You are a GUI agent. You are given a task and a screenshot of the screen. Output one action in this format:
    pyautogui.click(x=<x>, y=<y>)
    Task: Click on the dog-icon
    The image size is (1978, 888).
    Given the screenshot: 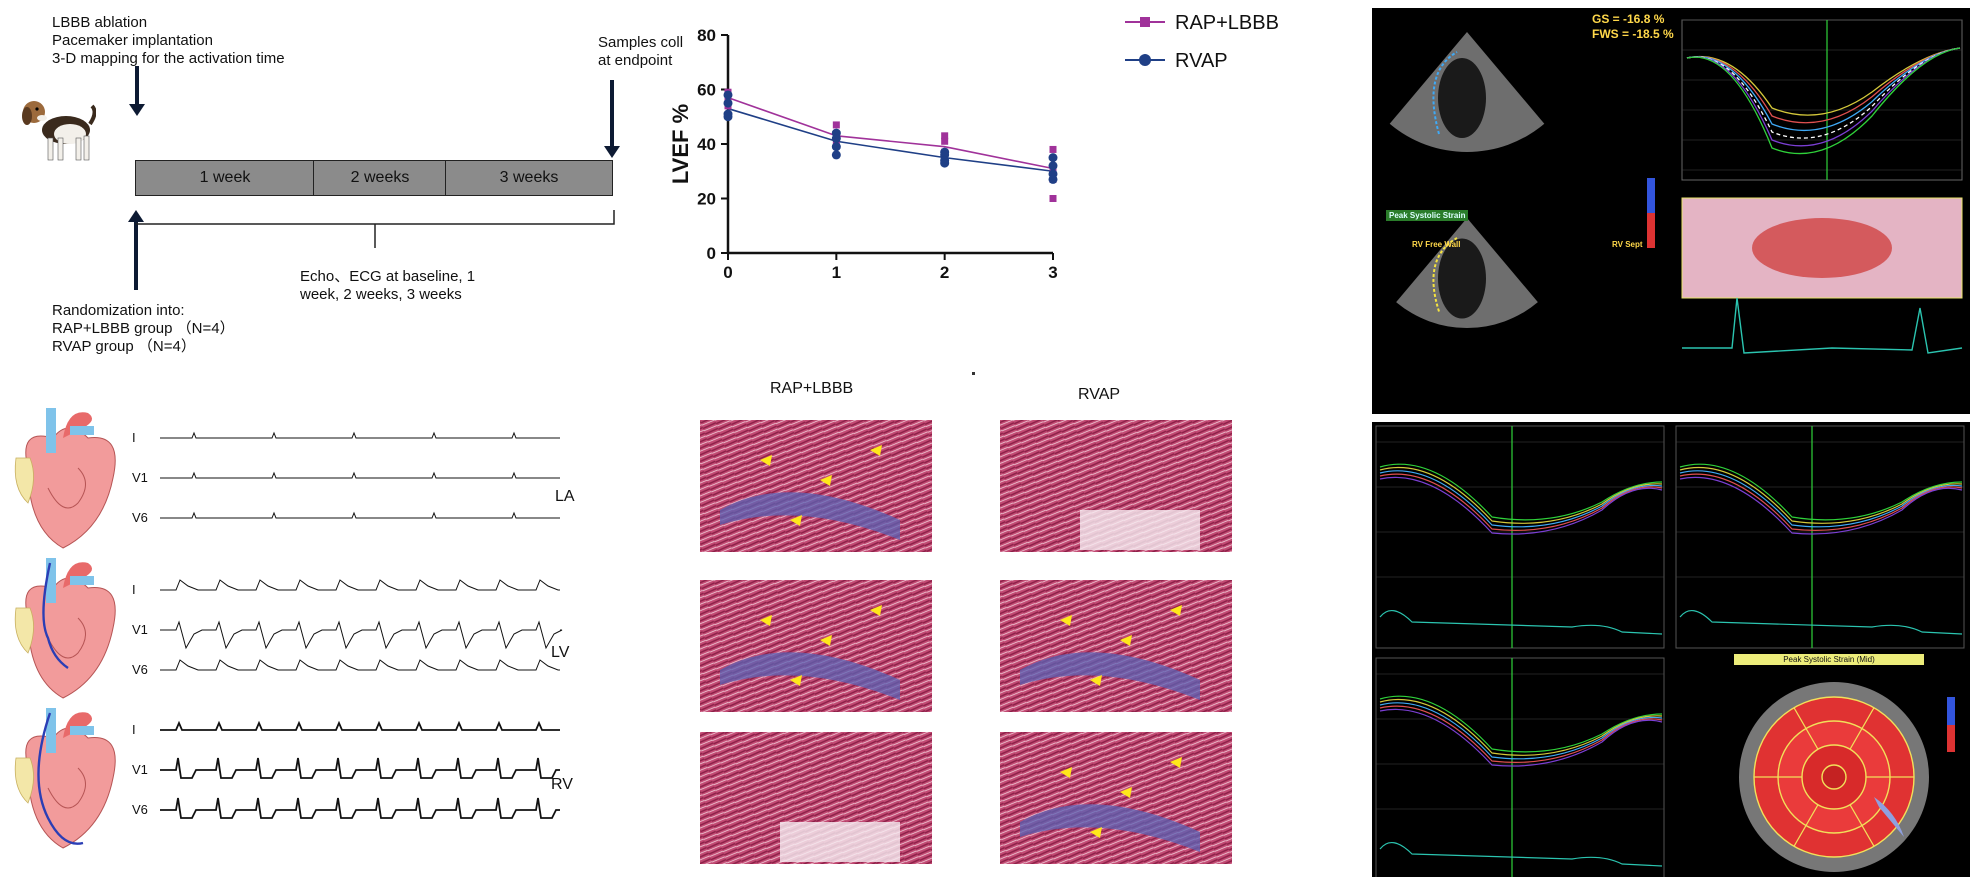 What is the action you would take?
    pyautogui.click(x=59, y=131)
    